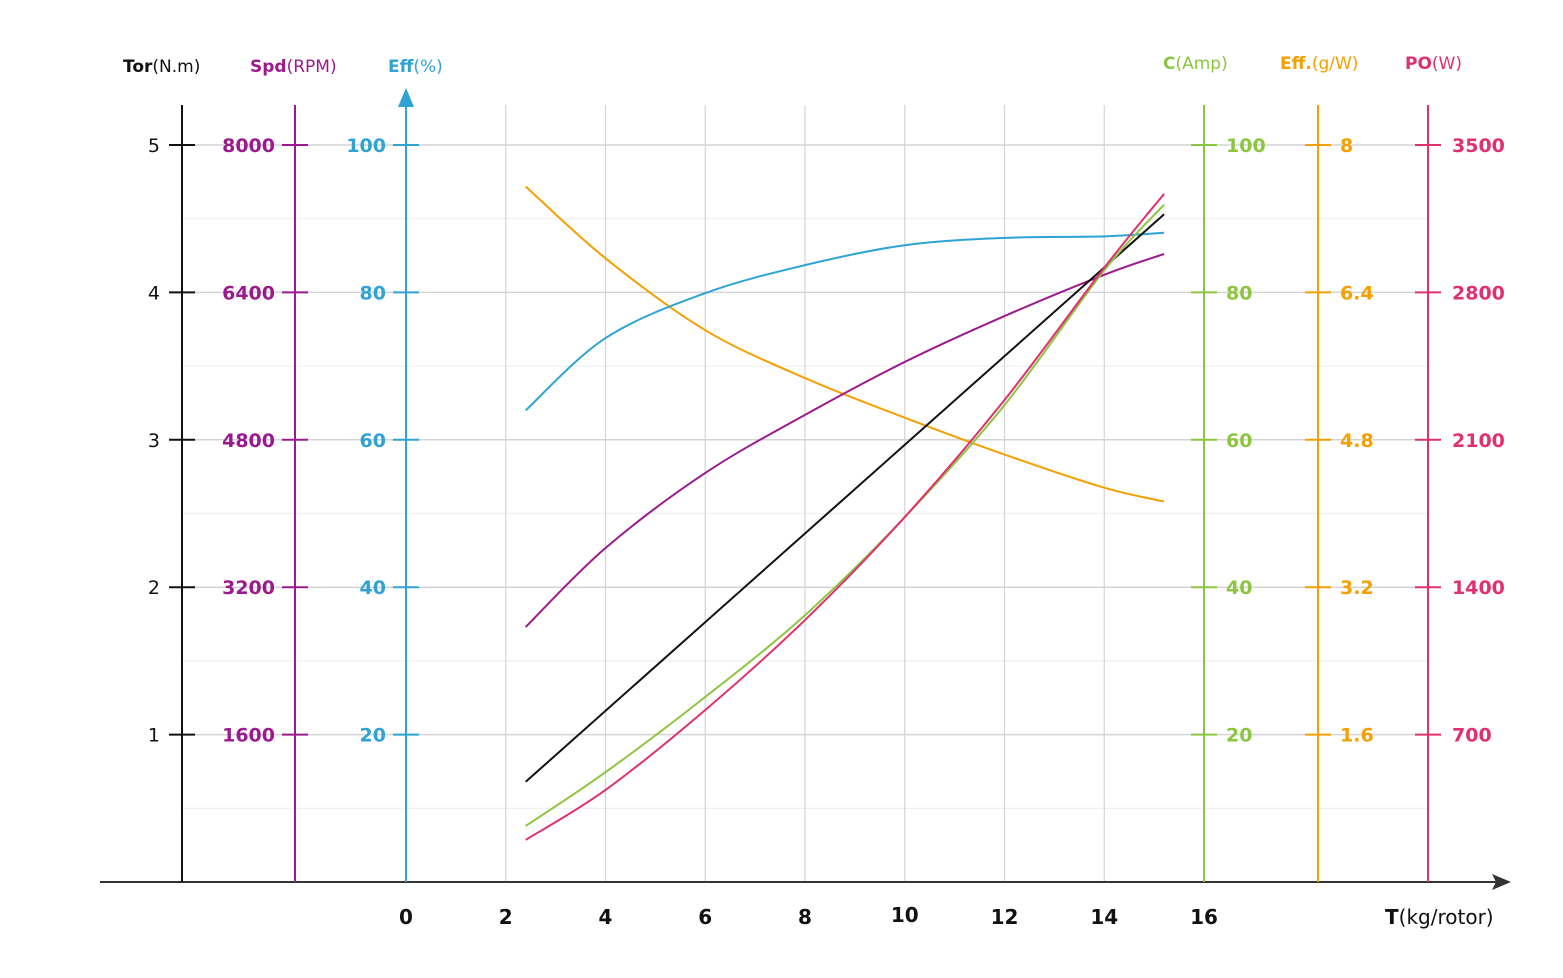  What do you see at coordinates (1478, 293) in the screenshot?
I see `y-tick-label-po: 2800` at bounding box center [1478, 293].